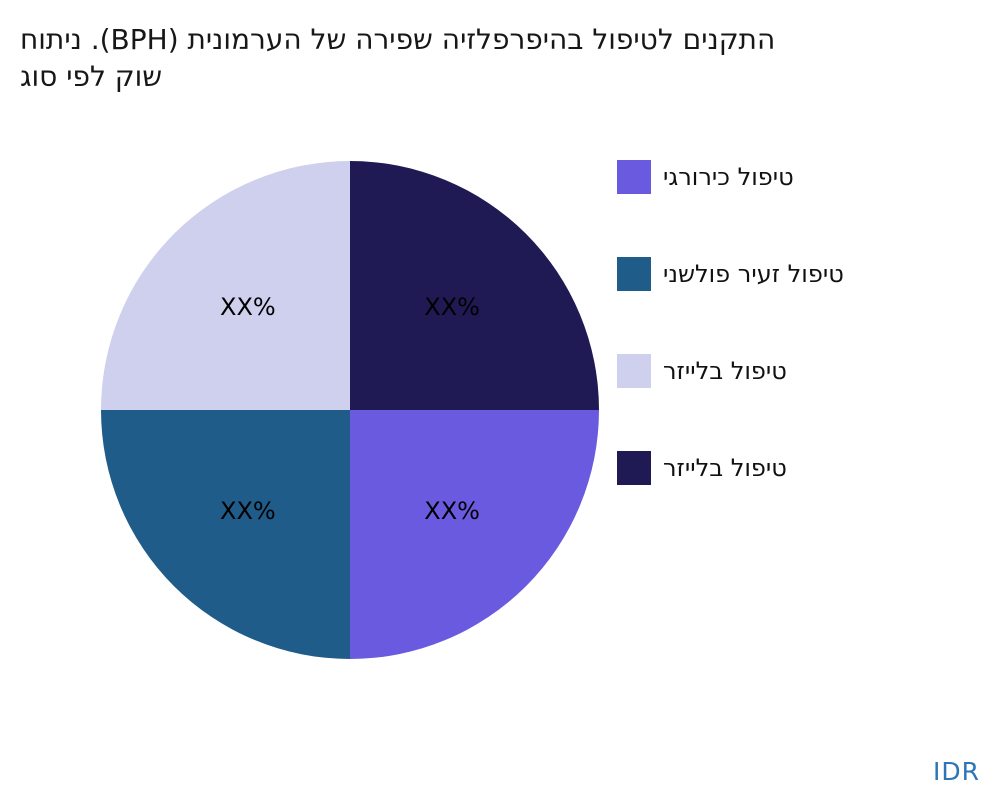 The height and width of the screenshot is (800, 1000). What do you see at coordinates (753, 274) in the screenshot?
I see `legend-label: טיפול זעיר פולשני` at bounding box center [753, 274].